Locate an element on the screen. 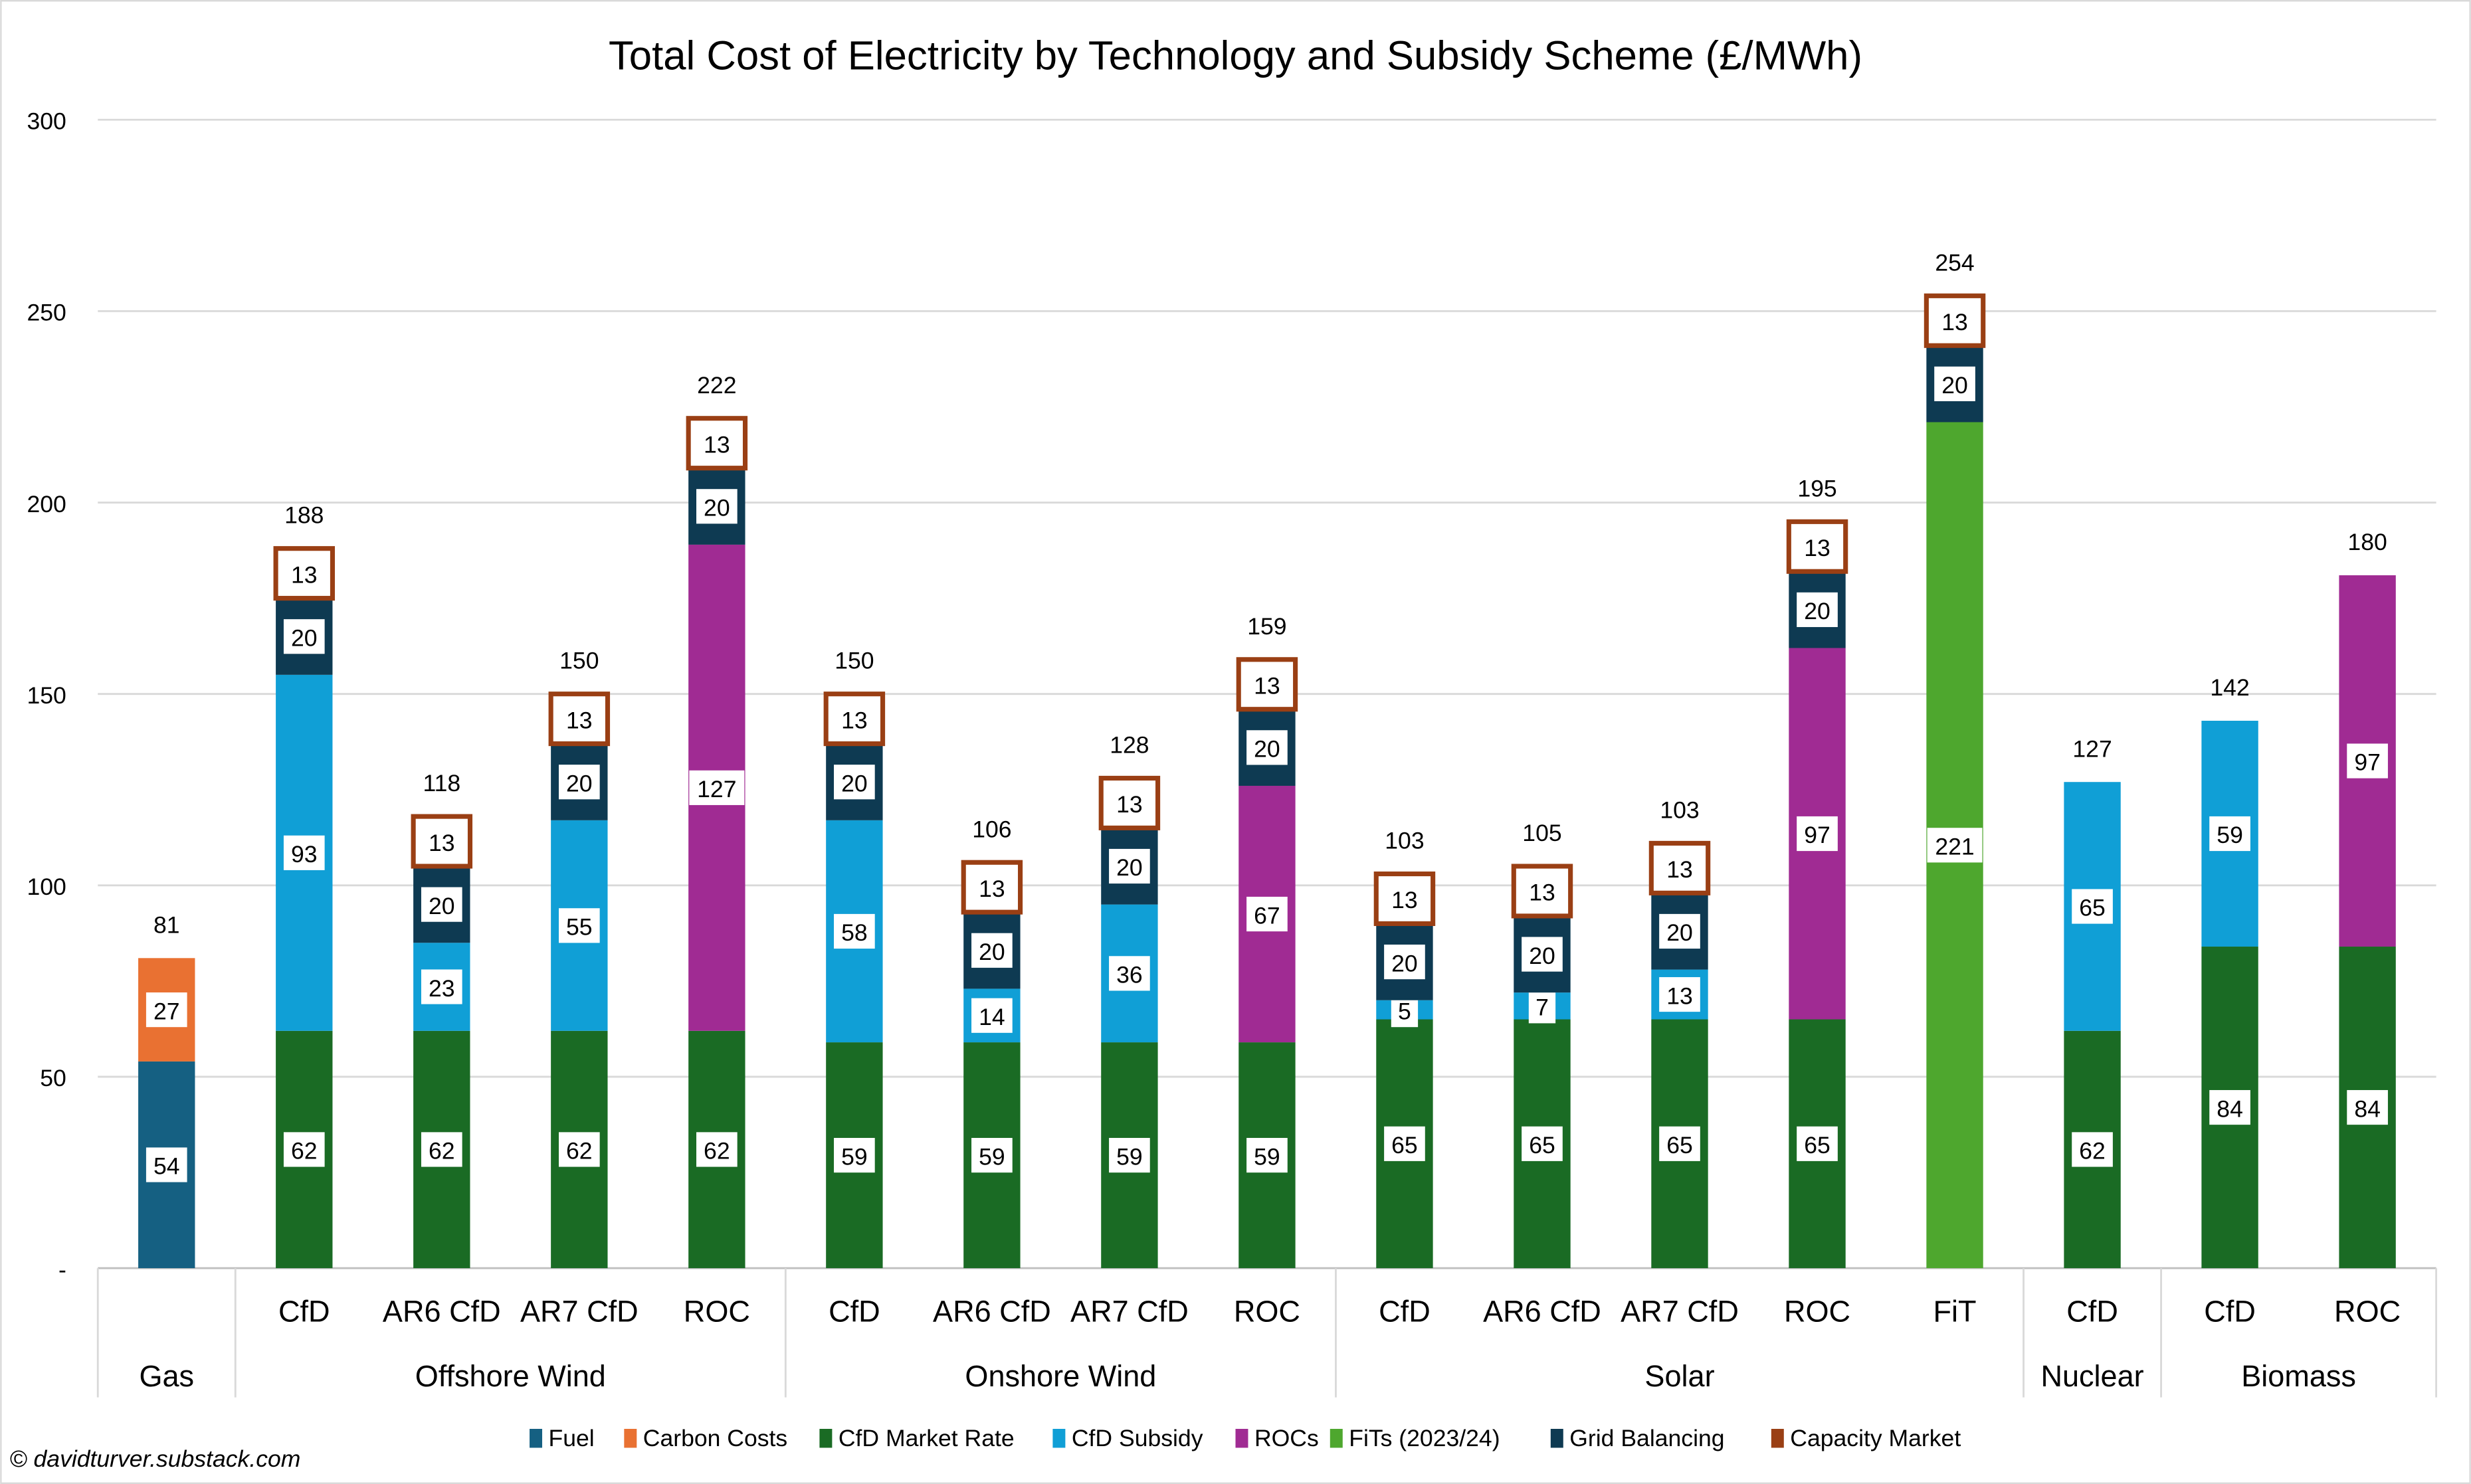 The height and width of the screenshot is (1484, 2471). x-tick-label: AR6 CfD is located at coordinates (1542, 1312).